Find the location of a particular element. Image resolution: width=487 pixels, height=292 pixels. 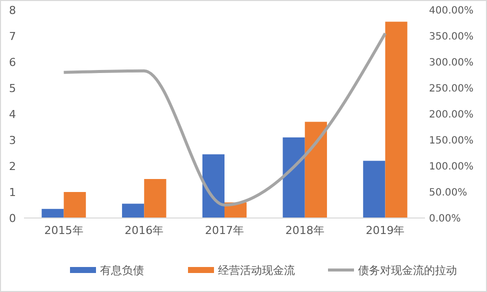

y2-tick-label: 350.00% is located at coordinates (451, 37).